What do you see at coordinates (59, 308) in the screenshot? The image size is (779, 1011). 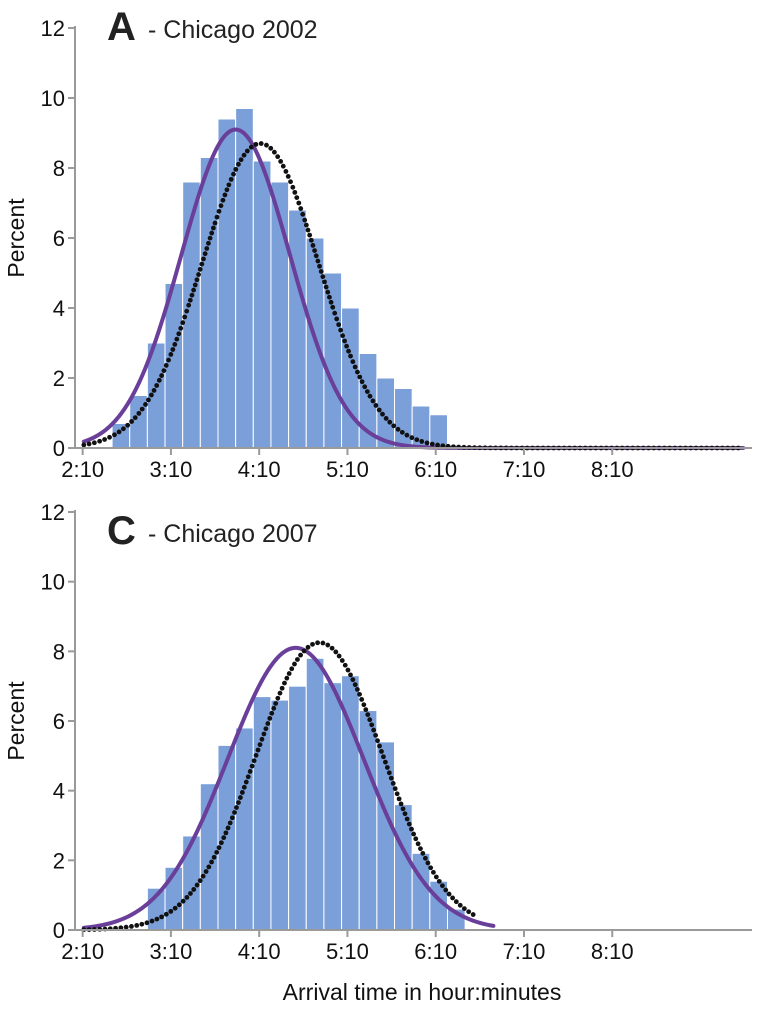 I see `y-tick-label: 4` at bounding box center [59, 308].